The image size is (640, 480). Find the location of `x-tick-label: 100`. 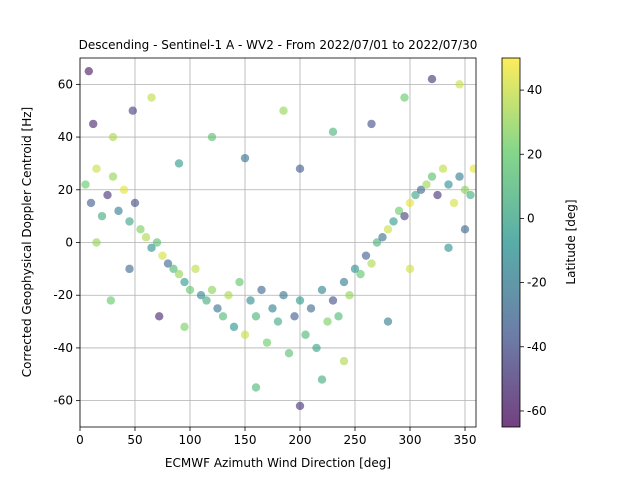

x-tick-label: 100 is located at coordinates (190, 440).